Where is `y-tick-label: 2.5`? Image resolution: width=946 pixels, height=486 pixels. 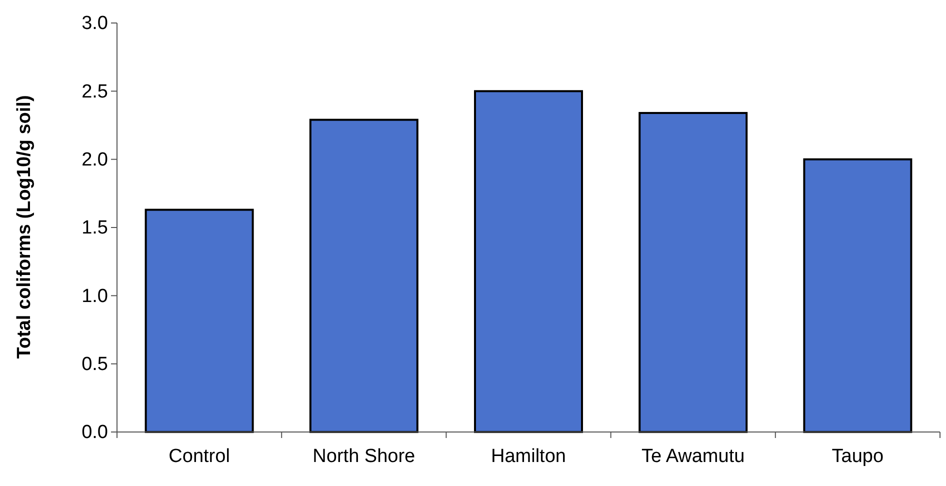
y-tick-label: 2.5 is located at coordinates (95, 91).